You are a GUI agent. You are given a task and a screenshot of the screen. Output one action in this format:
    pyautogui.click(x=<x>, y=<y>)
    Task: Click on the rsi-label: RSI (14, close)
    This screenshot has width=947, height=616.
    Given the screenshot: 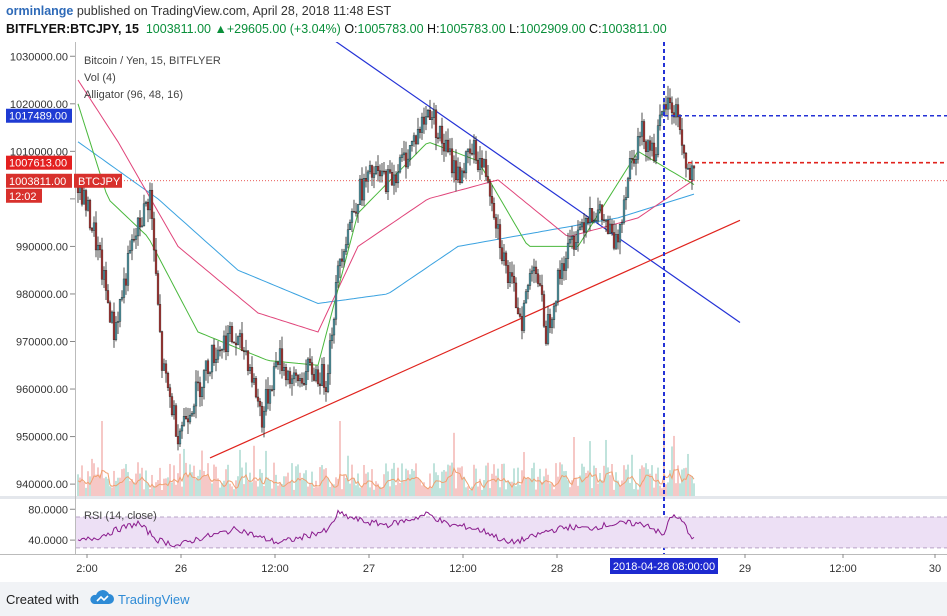 What is the action you would take?
    pyautogui.click(x=120, y=516)
    